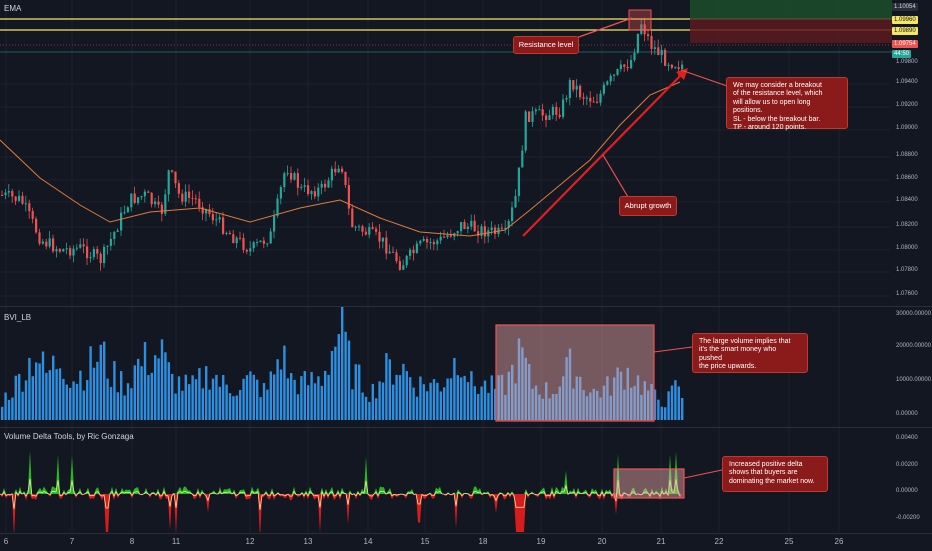 The image size is (932, 551). I want to click on take-profit-zone, so click(791, 9).